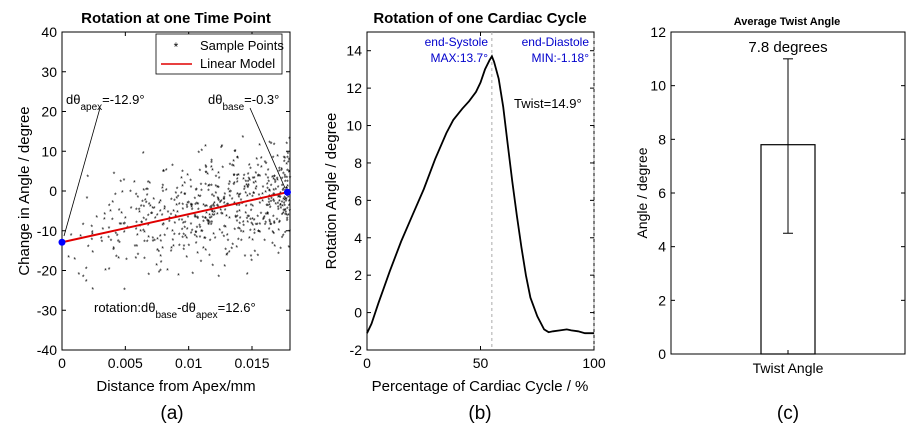  I want to click on panel-b-reference-lines, so click(543, 191).